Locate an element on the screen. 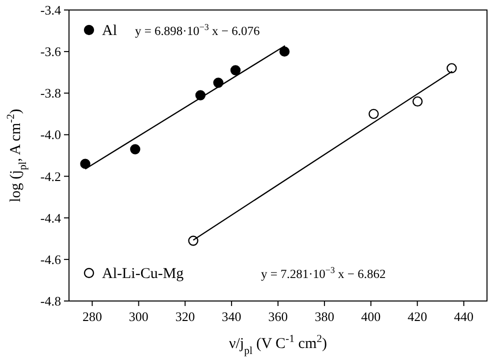 This screenshot has height=358, width=492. legend-label: Al-Li-Cu-Mg is located at coordinates (143, 274).